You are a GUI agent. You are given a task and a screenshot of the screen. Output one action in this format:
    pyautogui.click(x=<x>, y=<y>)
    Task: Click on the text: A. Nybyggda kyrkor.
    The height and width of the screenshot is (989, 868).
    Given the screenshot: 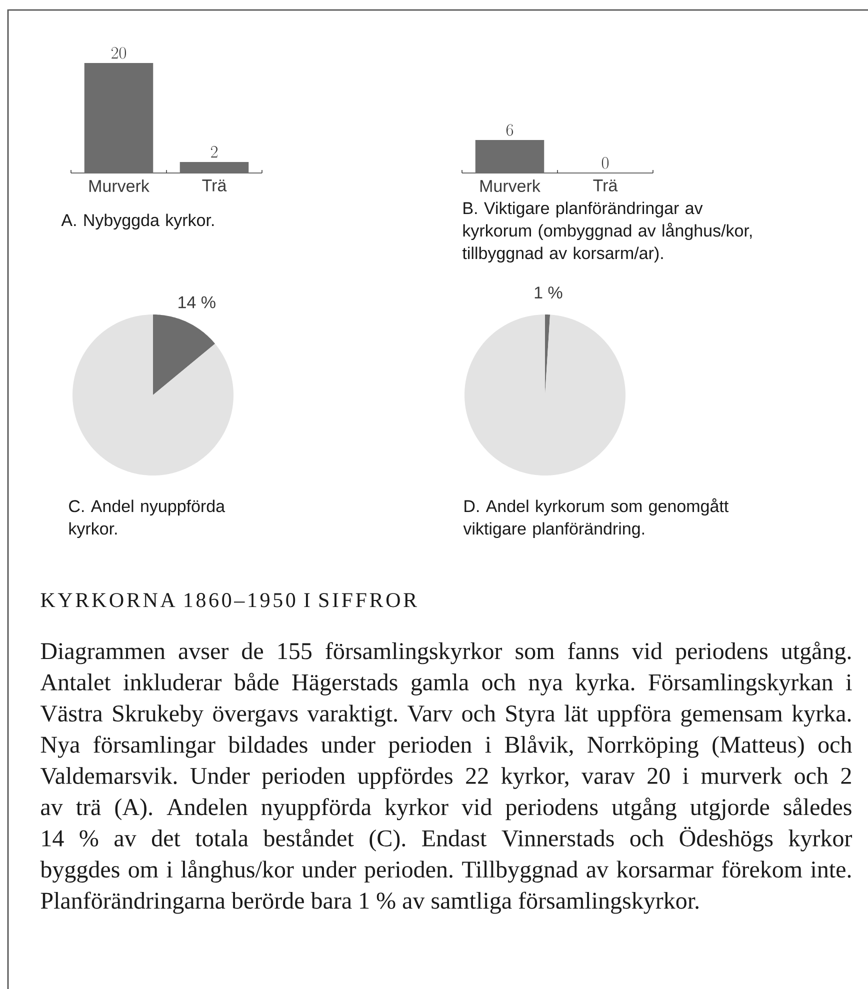 What is the action you would take?
    pyautogui.click(x=137, y=222)
    